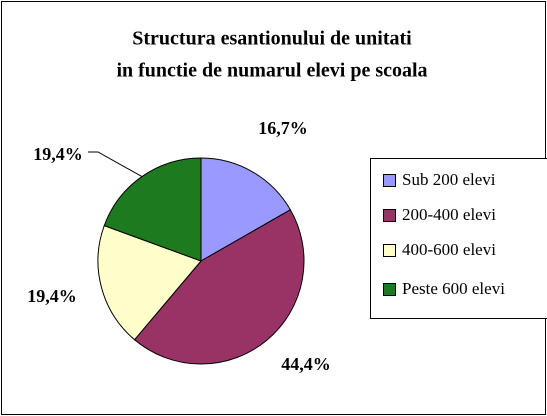  What do you see at coordinates (115, 164) in the screenshot?
I see `leader-line` at bounding box center [115, 164].